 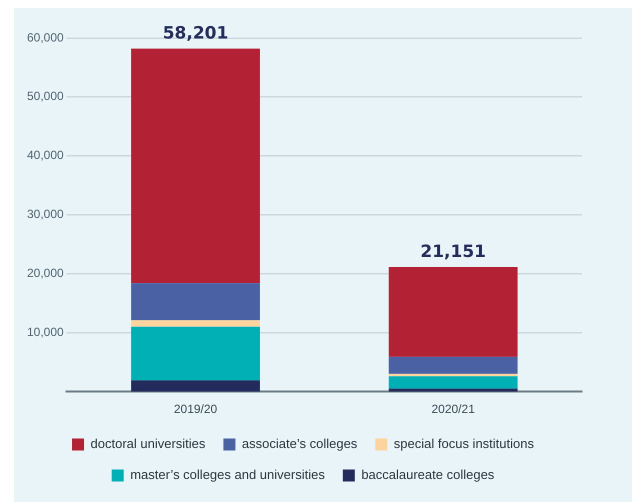 I want to click on y-tick-label: 30,000, so click(x=45, y=214).